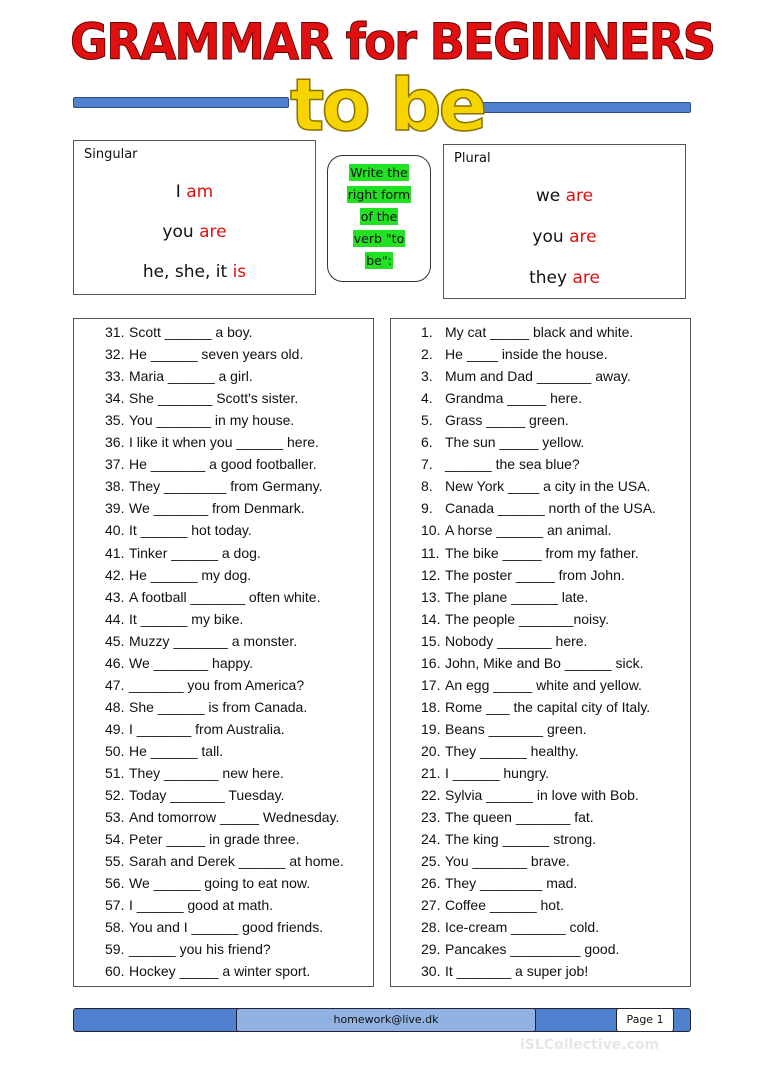 The width and height of the screenshot is (763, 1079). I want to click on exercise-sentence: We _______ happy., so click(191, 662).